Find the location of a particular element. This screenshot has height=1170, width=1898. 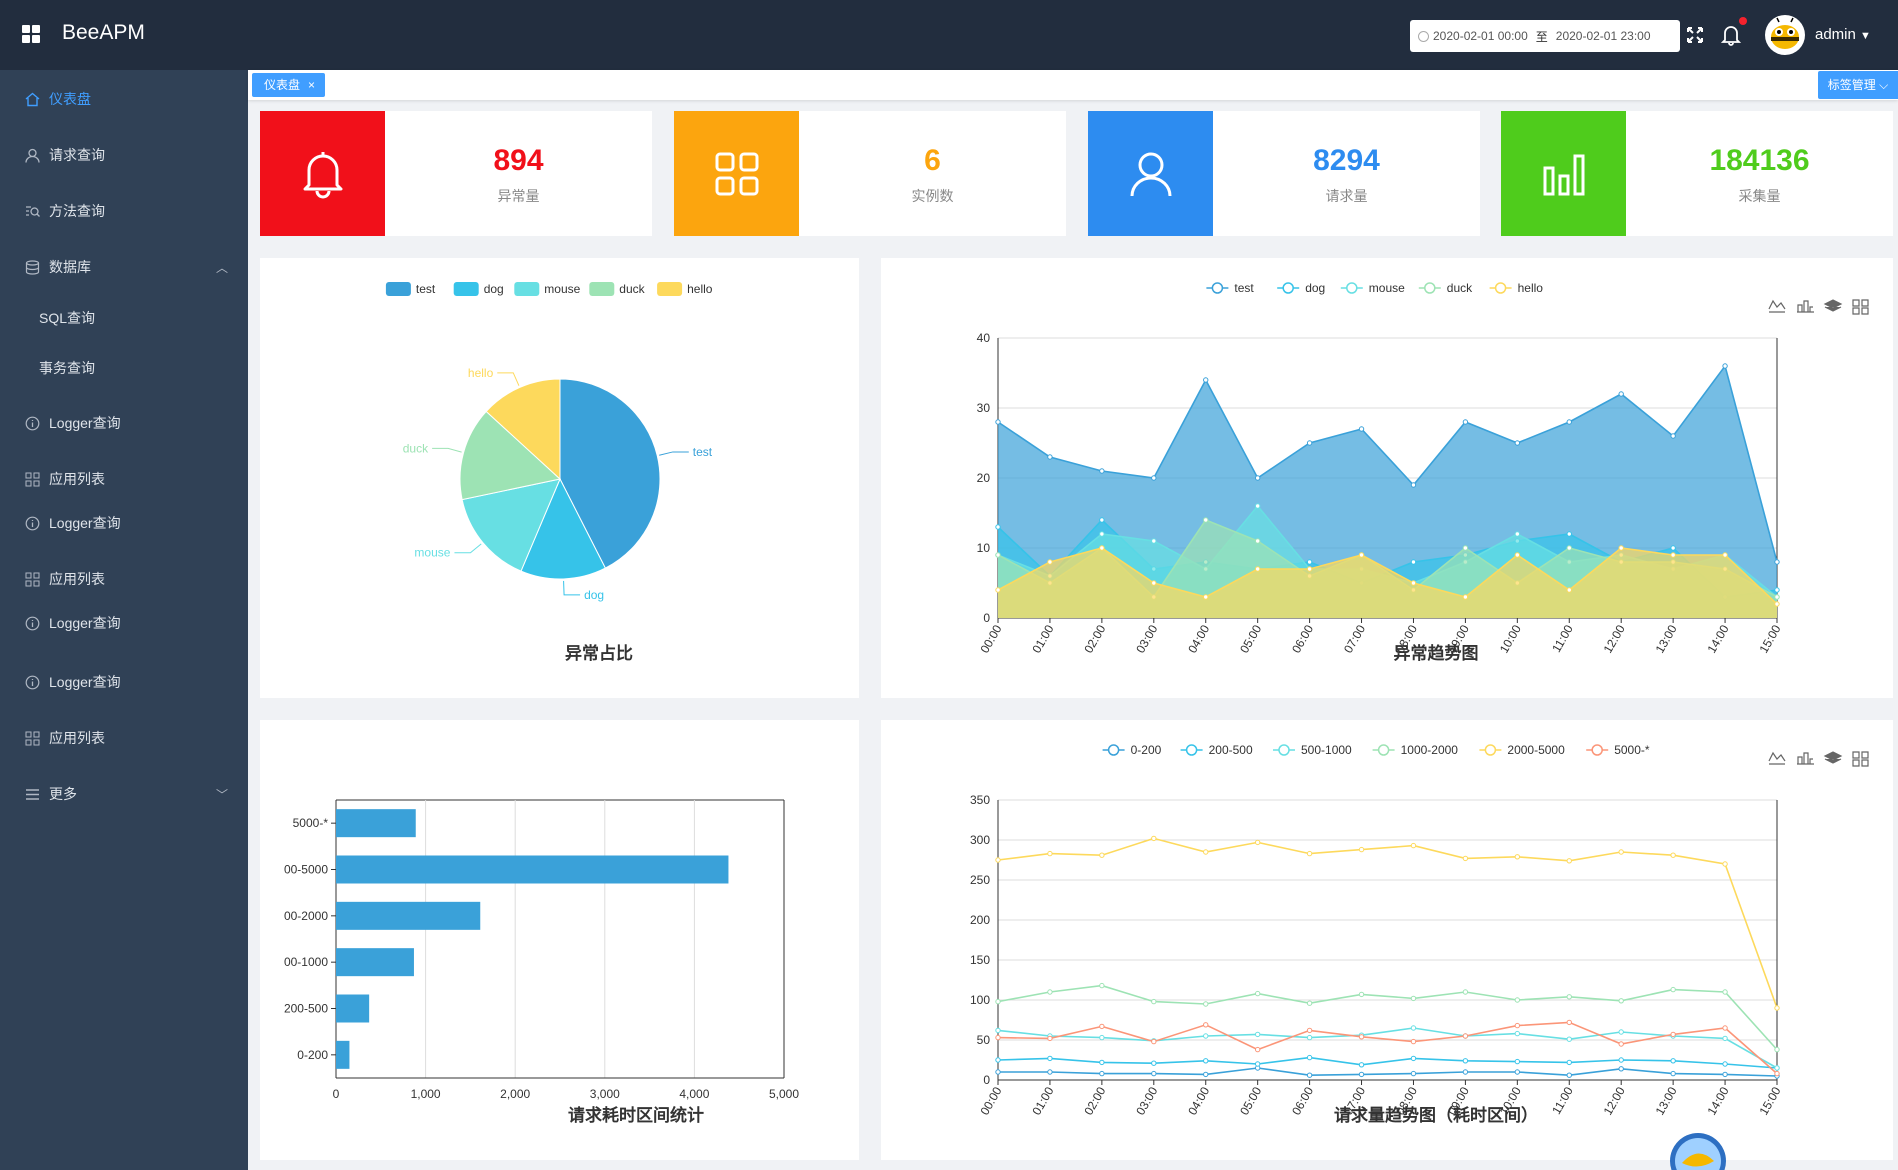

stat-card-collected: 184136 采集量 is located at coordinates (1697, 173).